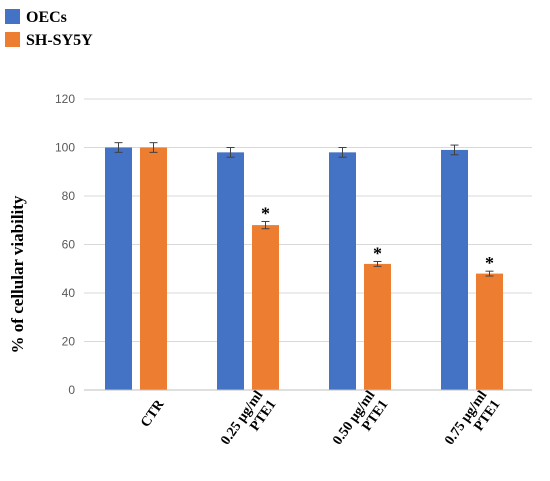  Describe the element at coordinates (46, 17) in the screenshot. I see `legend-label-0: OECs` at that location.